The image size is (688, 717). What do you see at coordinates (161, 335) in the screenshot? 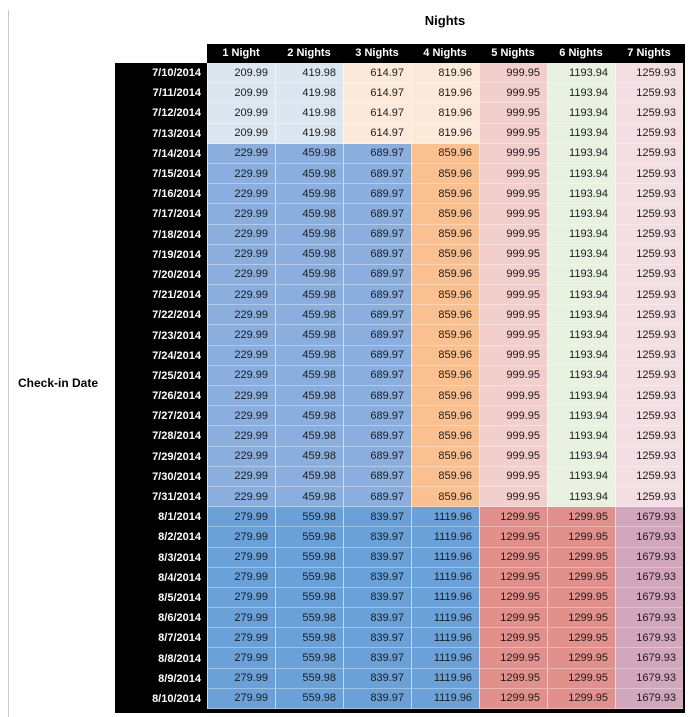
I see `row-header-date: 7/23/2014` at bounding box center [161, 335].